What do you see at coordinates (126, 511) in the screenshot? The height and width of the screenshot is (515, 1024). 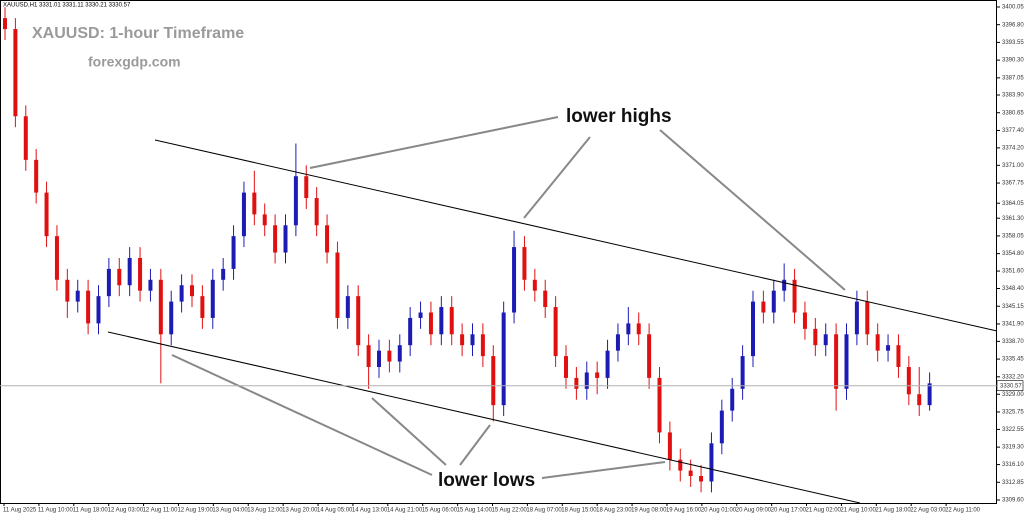 I see `x-tick-label: 12 Aug 03:00` at bounding box center [126, 511].